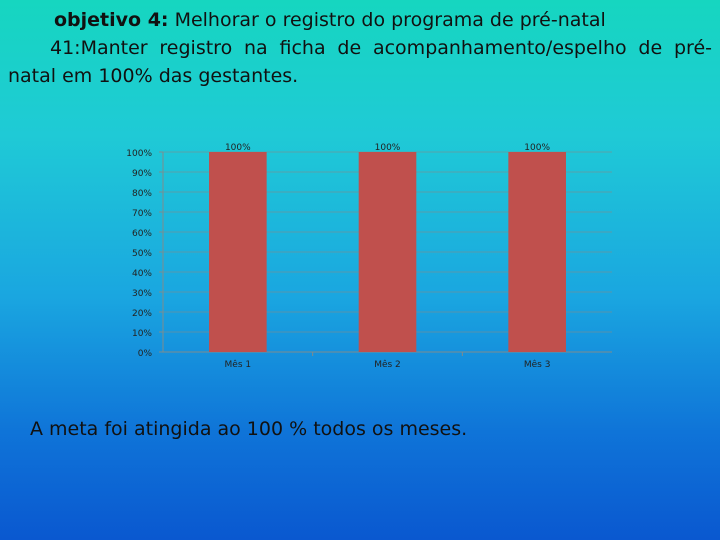 The width and height of the screenshot is (720, 540). I want to click on y-tick-label: 90%, so click(142, 174).